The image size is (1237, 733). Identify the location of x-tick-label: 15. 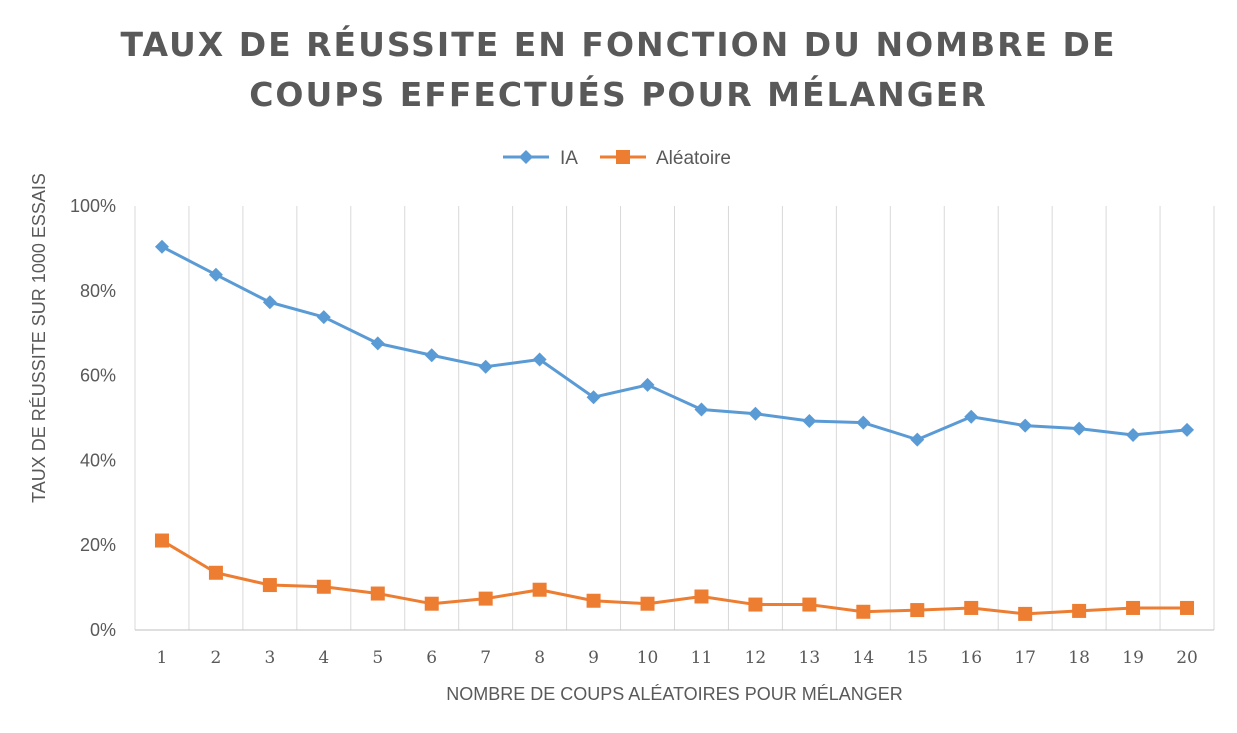
(917, 658).